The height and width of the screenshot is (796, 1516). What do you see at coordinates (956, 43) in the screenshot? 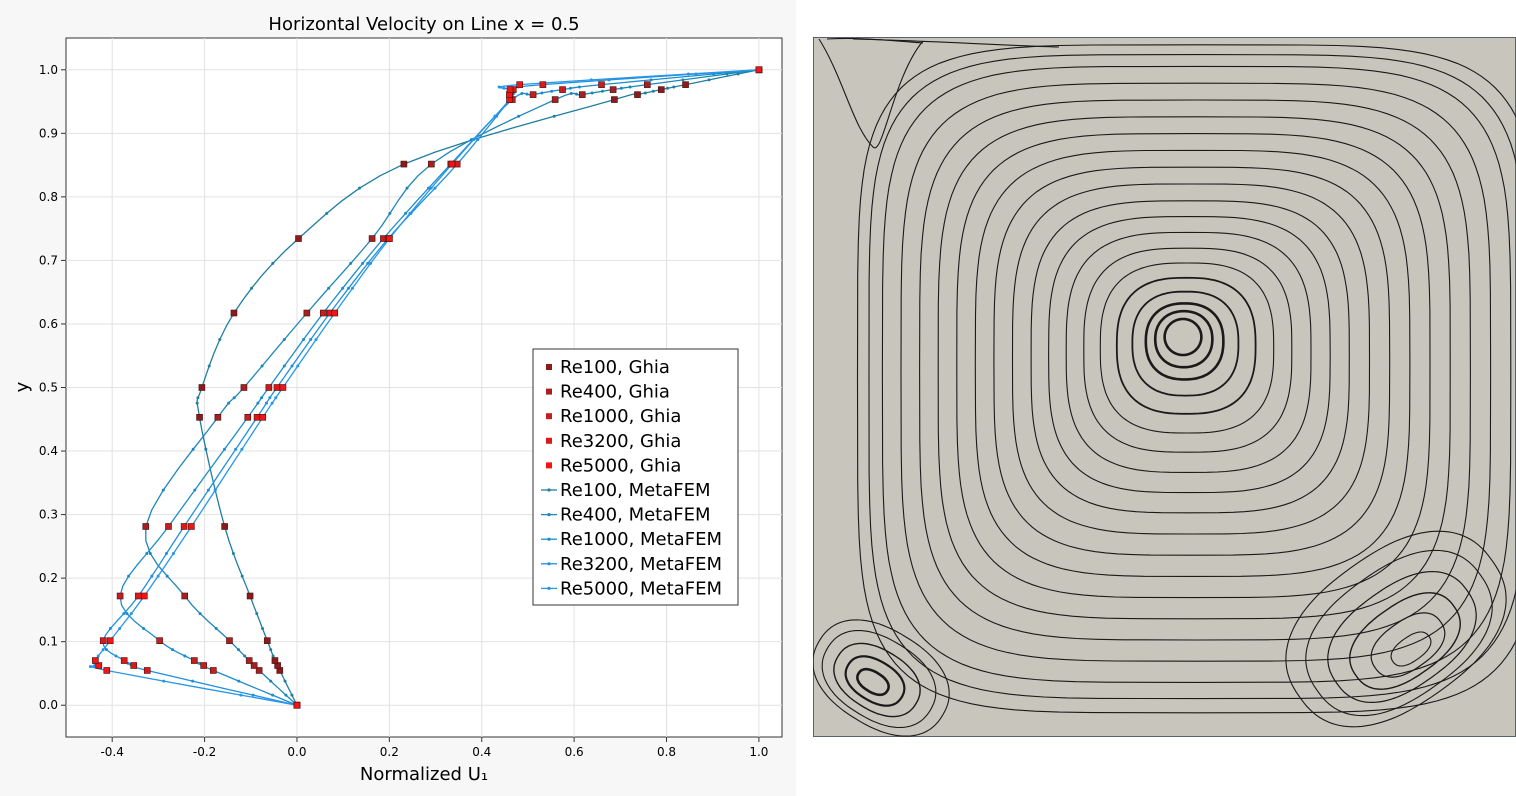
I see `top-left-streamline` at bounding box center [956, 43].